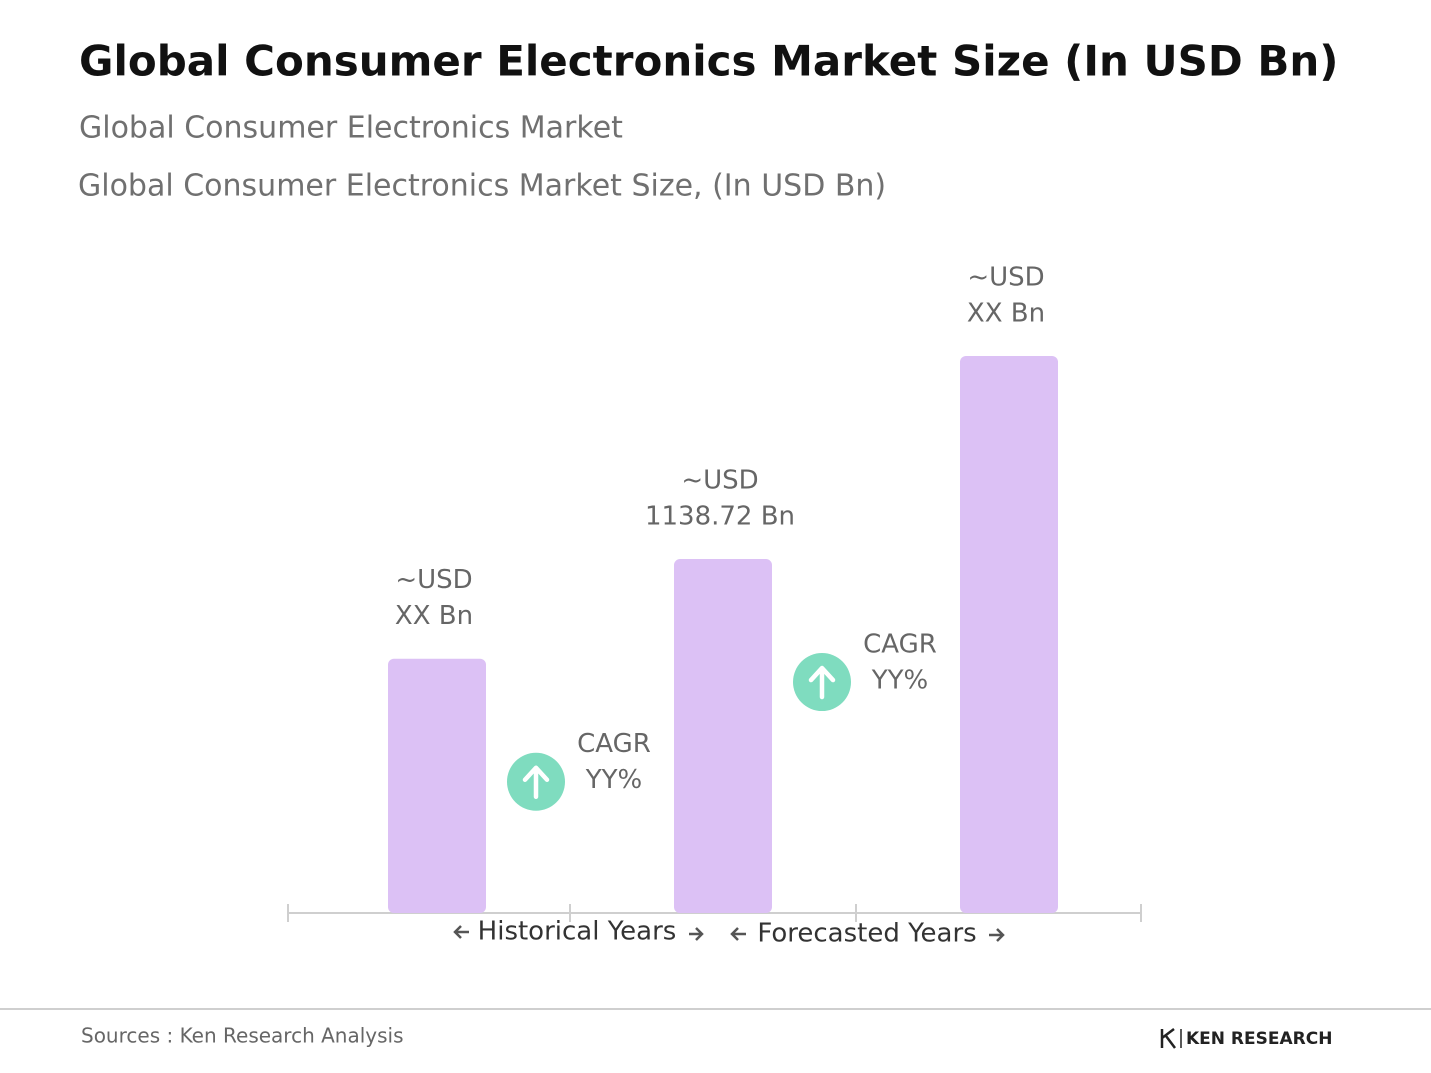 The image size is (1431, 1073). I want to click on brand: KEN RESEARCH, so click(1259, 1039).